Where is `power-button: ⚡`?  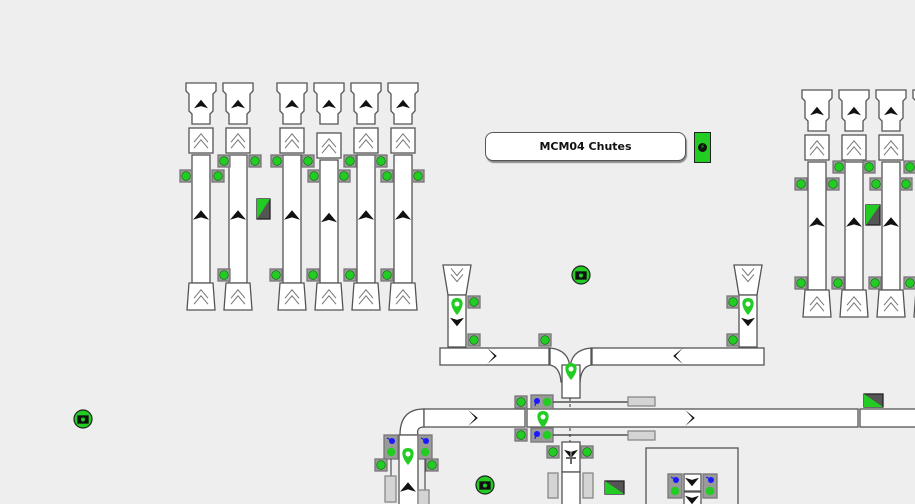
power-button: ⚡ is located at coordinates (702, 147).